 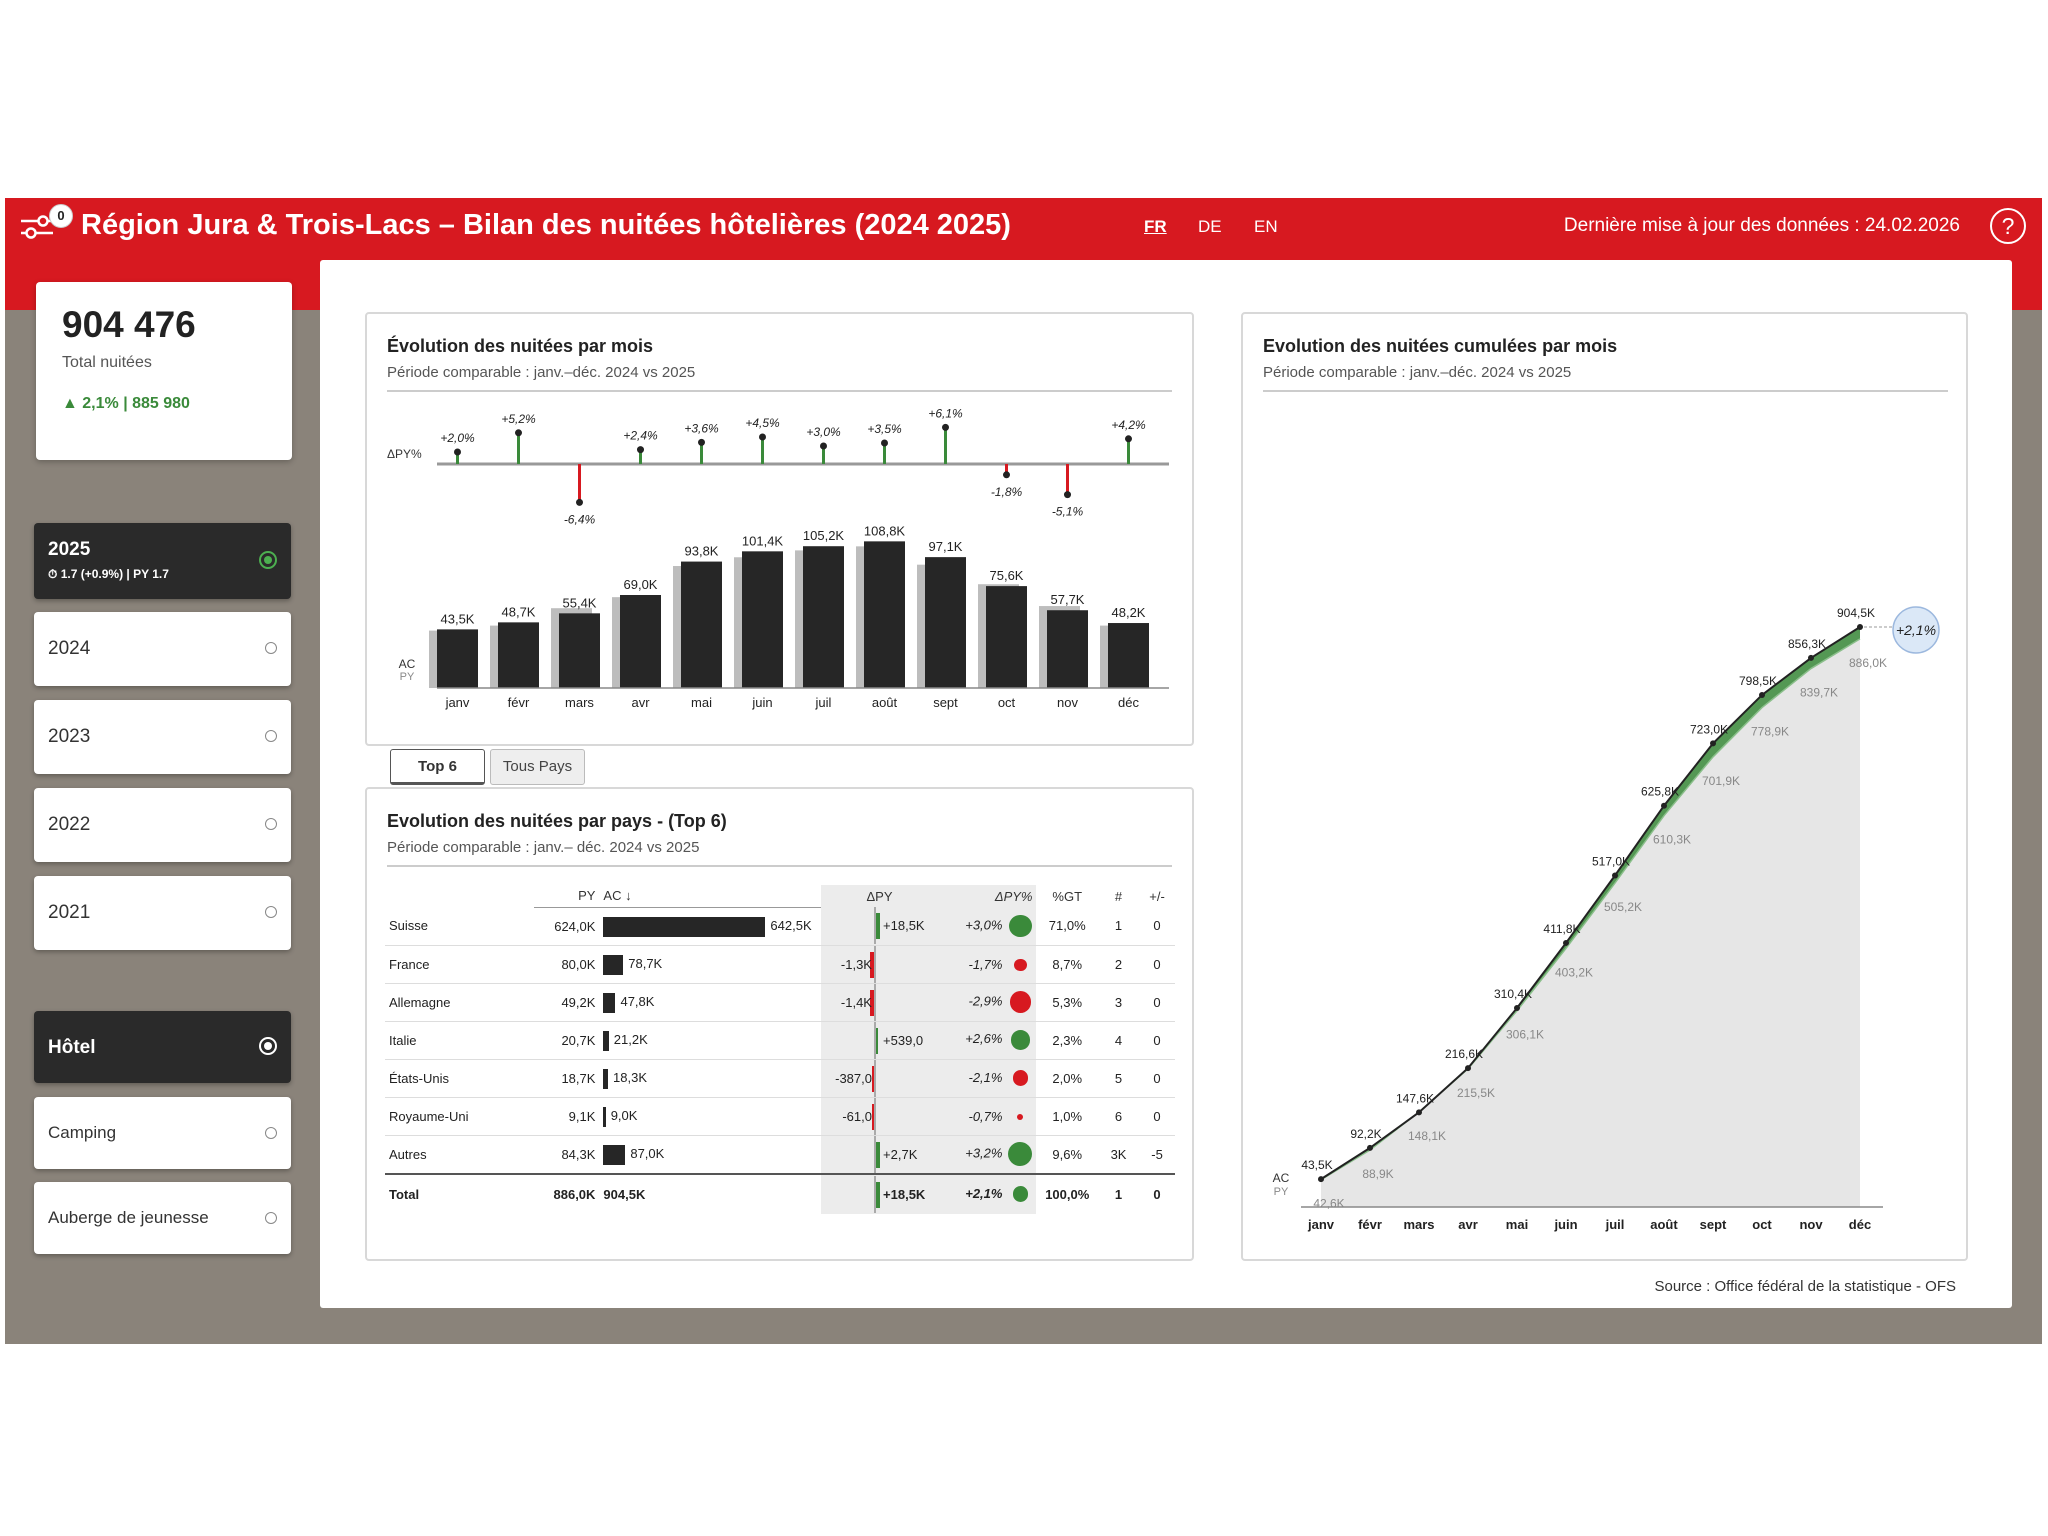 I want to click on accommodation-option-hotel: Hôtel, so click(x=162, y=1047).